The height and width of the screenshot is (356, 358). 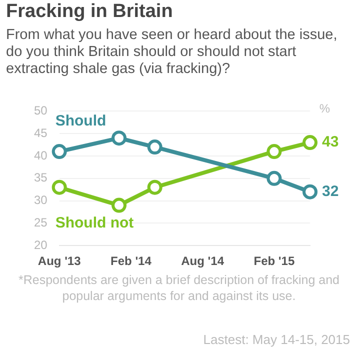 What do you see at coordinates (41, 177) in the screenshot?
I see `y-tick-label: 35` at bounding box center [41, 177].